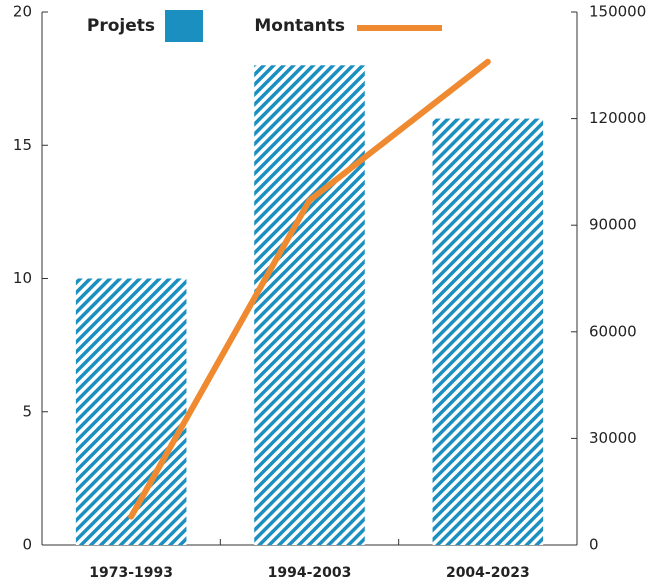 The width and height of the screenshot is (656, 585). What do you see at coordinates (22, 12) in the screenshot?
I see `y-tick-label: 20` at bounding box center [22, 12].